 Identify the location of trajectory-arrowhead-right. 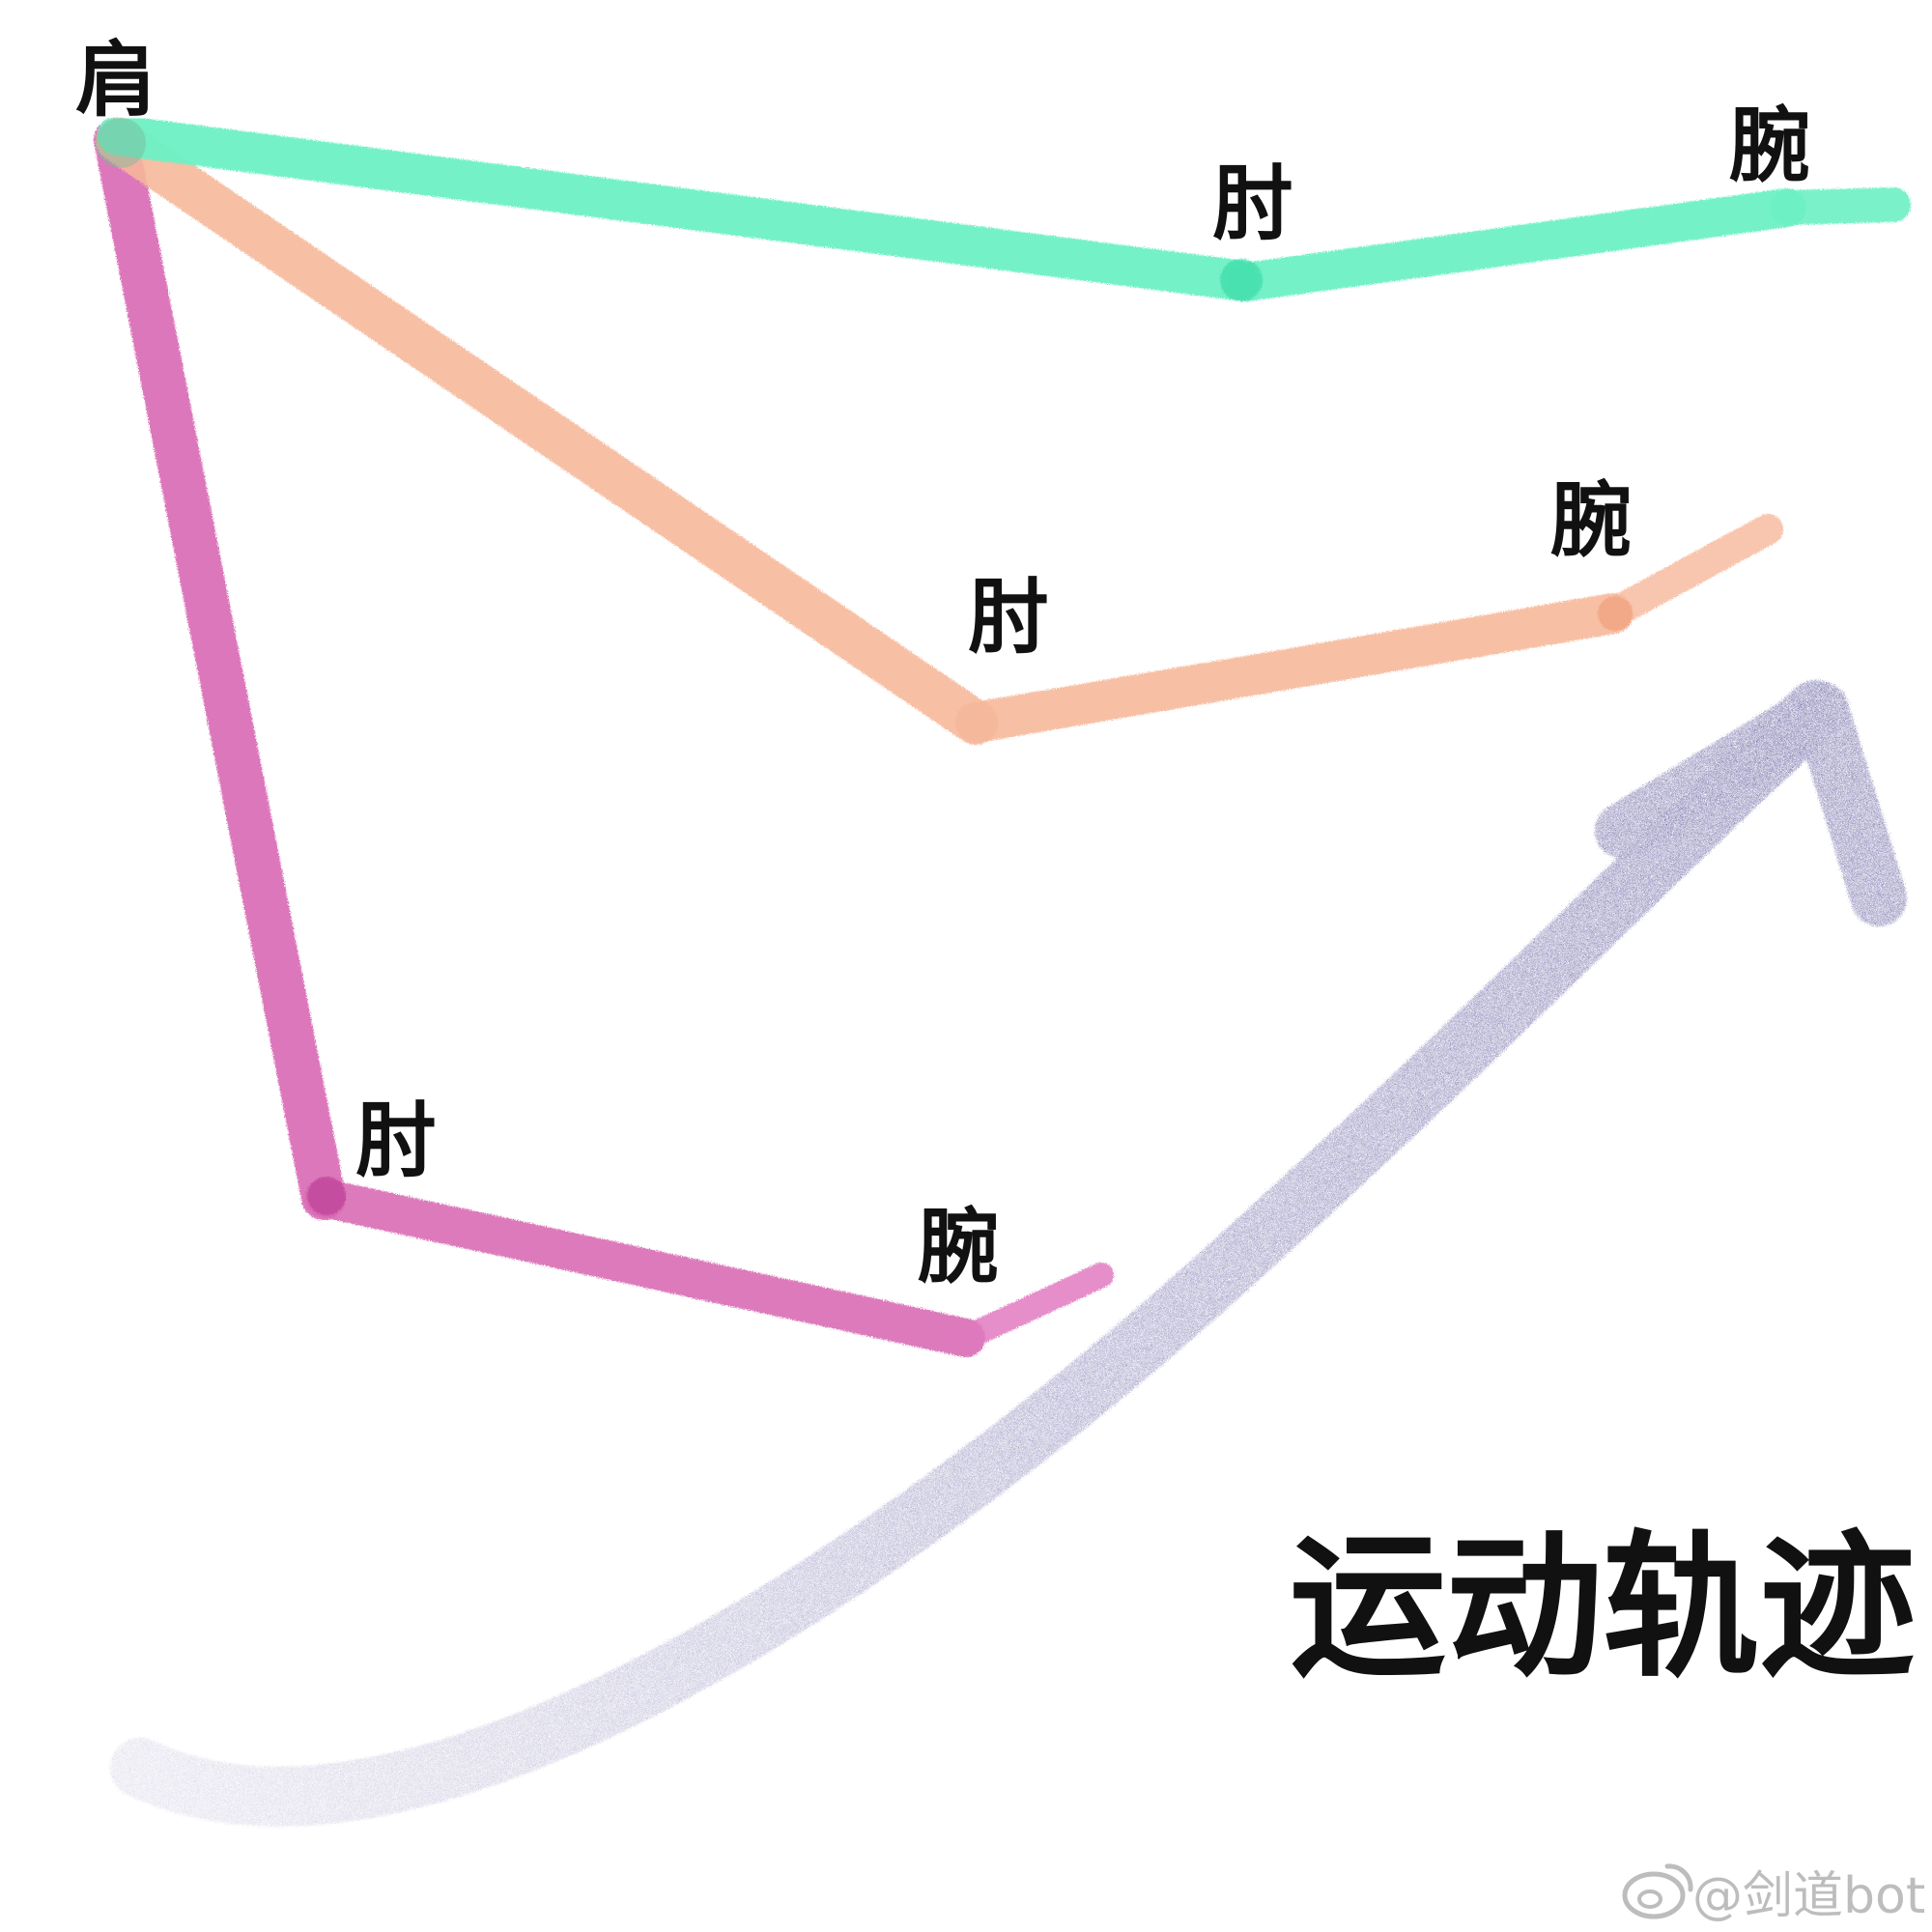
(1850, 804).